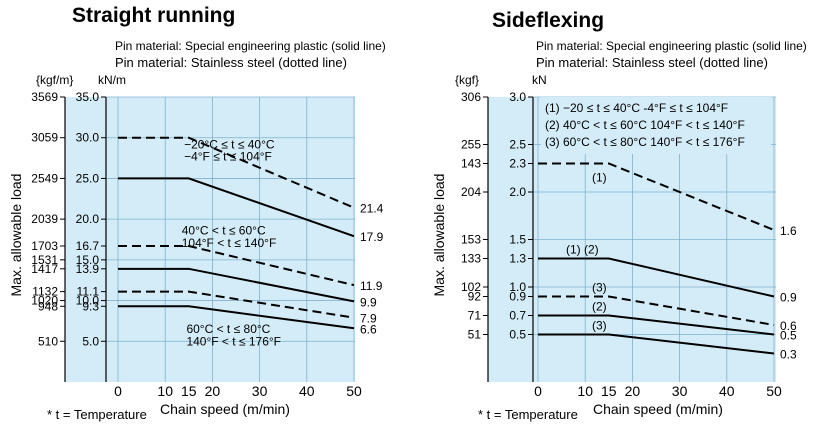  I want to click on legend-entry: (1) −20 ≤ t ≤ 40°C -4°F ≤ t ≤ 104°F, so click(636, 108).